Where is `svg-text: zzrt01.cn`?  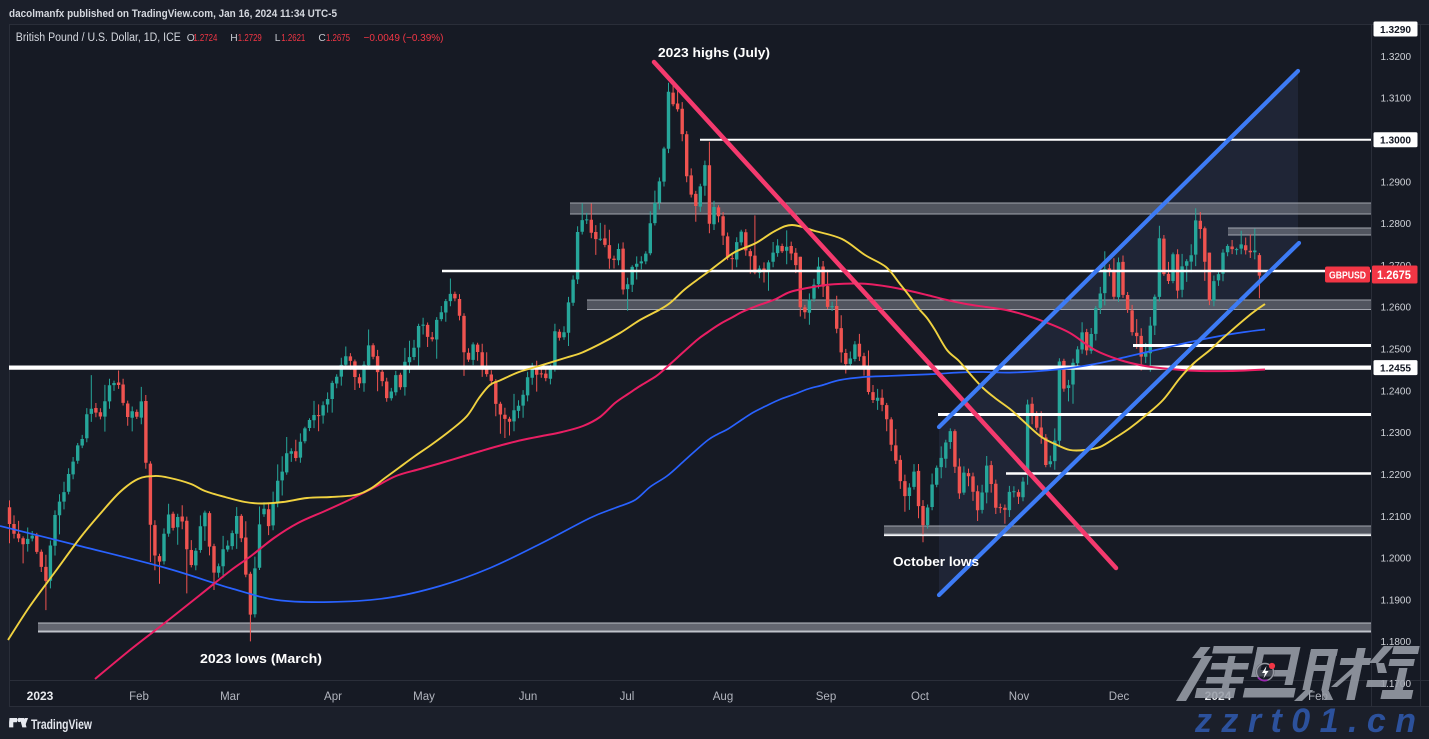 svg-text: zzrt01.cn is located at coordinates (1305, 720).